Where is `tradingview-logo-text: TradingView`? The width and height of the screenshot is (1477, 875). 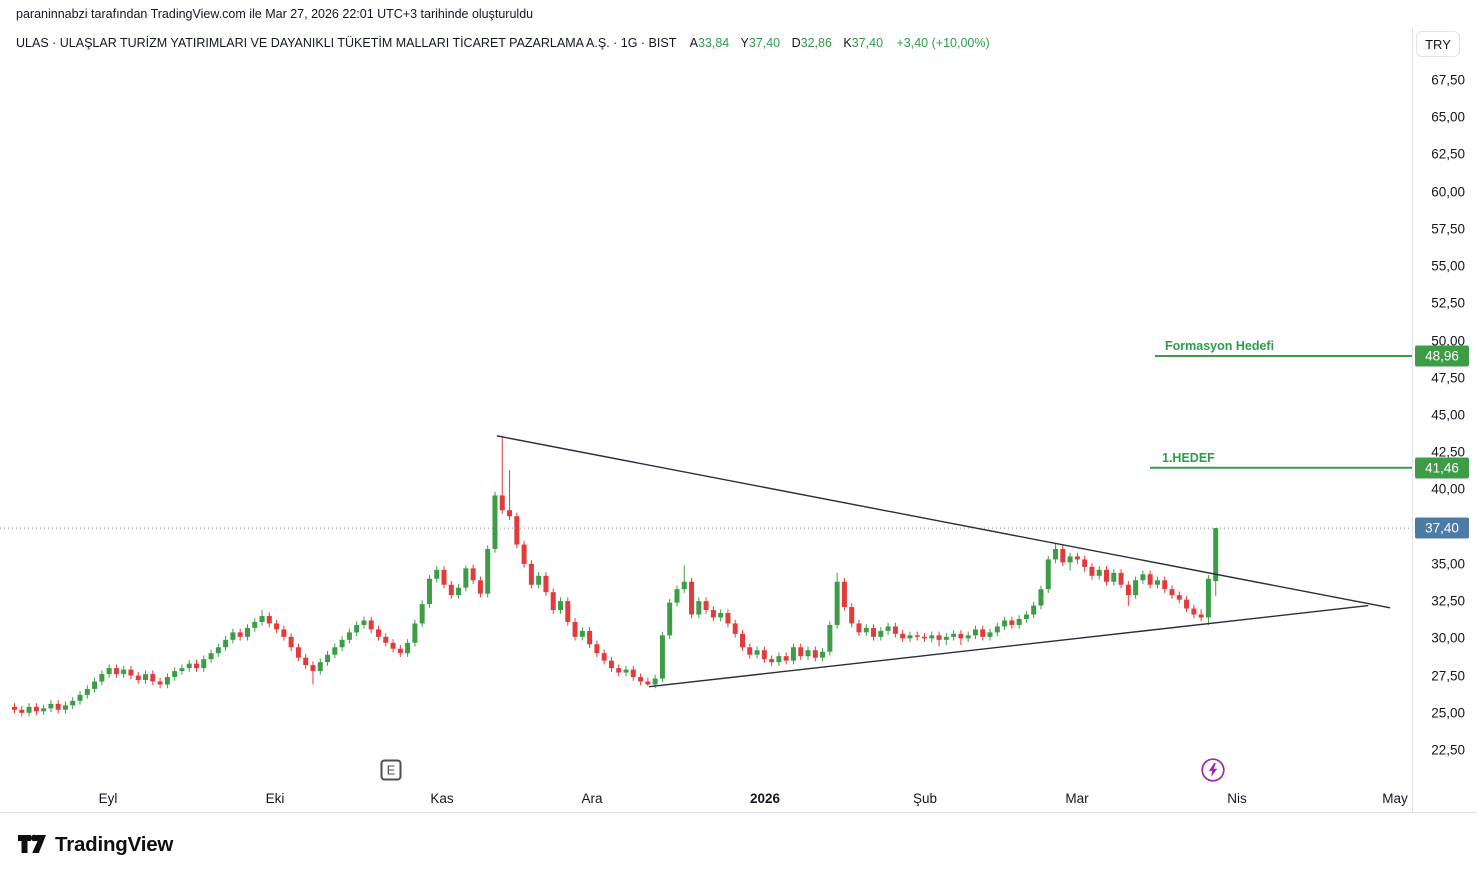 tradingview-logo-text: TradingView is located at coordinates (114, 844).